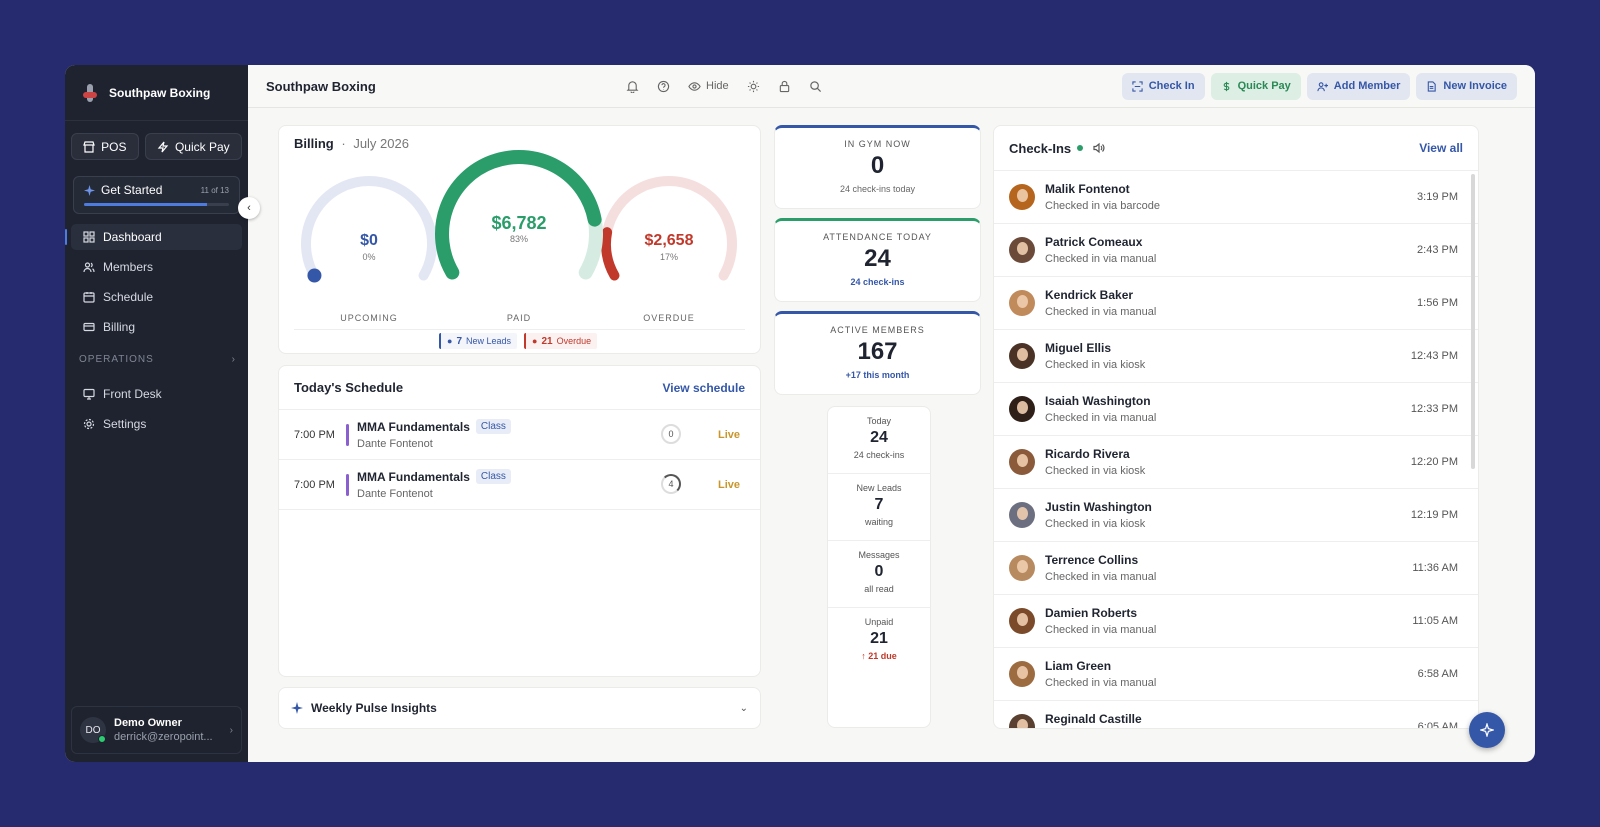  What do you see at coordinates (1432, 86) in the screenshot?
I see `file-icon` at bounding box center [1432, 86].